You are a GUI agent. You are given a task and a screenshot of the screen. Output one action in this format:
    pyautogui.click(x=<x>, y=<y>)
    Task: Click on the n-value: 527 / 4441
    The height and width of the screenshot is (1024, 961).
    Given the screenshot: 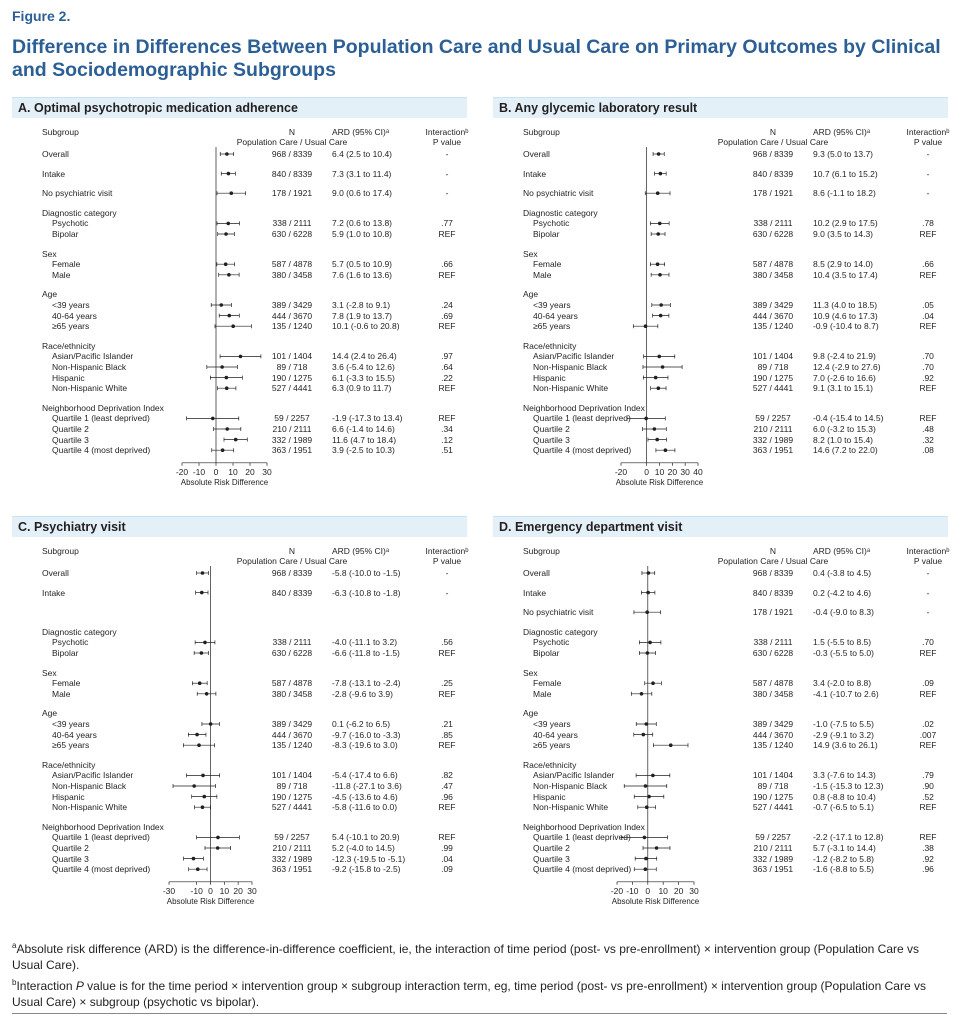 What is the action you would take?
    pyautogui.click(x=773, y=807)
    